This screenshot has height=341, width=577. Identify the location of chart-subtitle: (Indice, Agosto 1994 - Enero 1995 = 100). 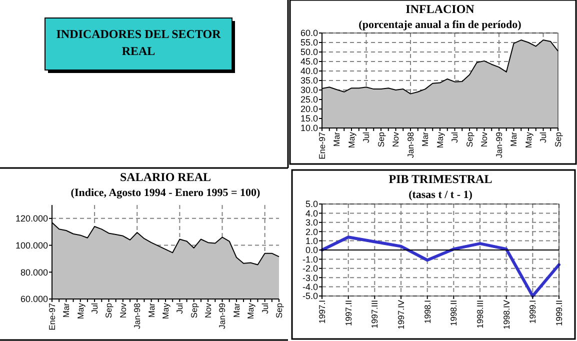
(165, 193).